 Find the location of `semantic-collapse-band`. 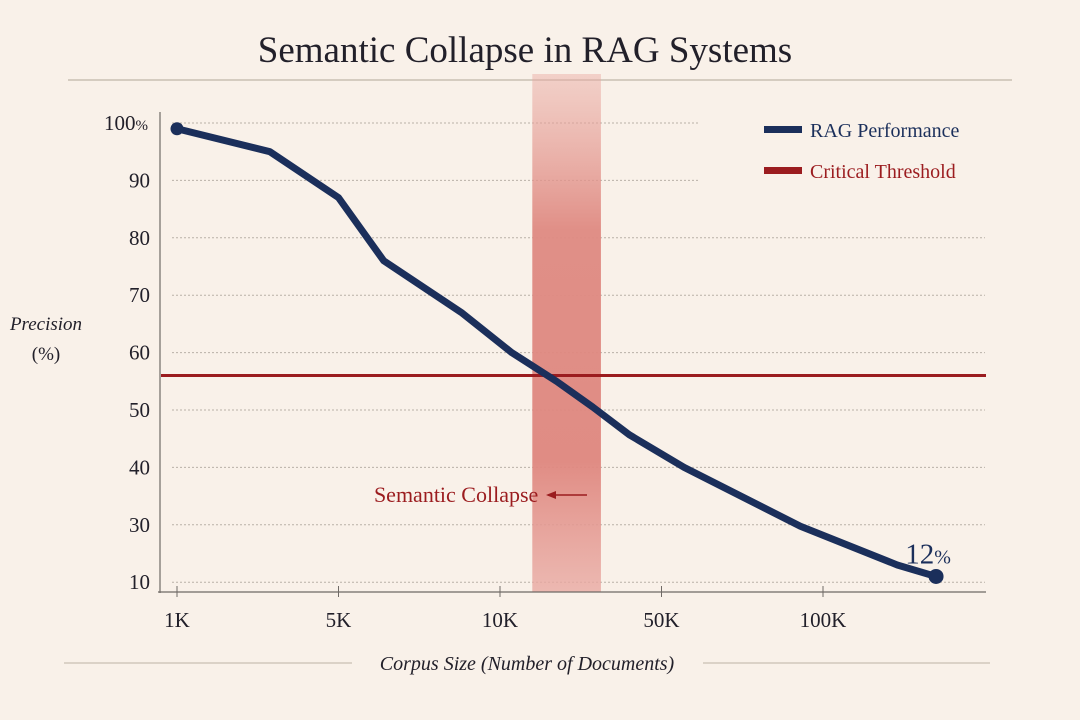

semantic-collapse-band is located at coordinates (566, 333).